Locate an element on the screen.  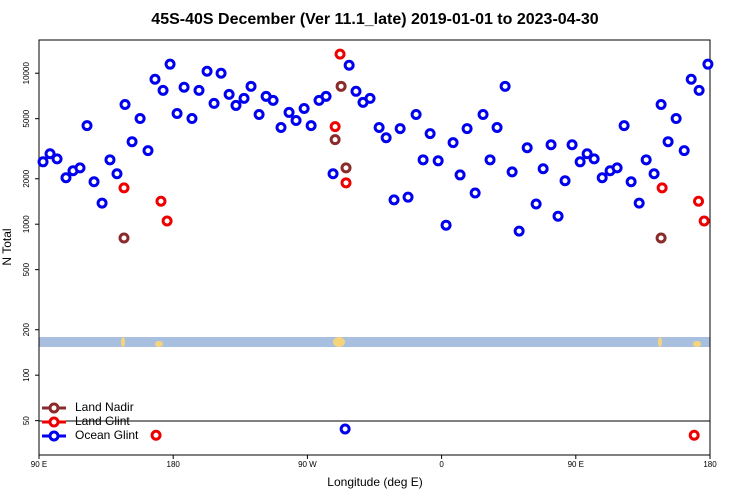
legend-label: Land Nadir is located at coordinates (104, 407).